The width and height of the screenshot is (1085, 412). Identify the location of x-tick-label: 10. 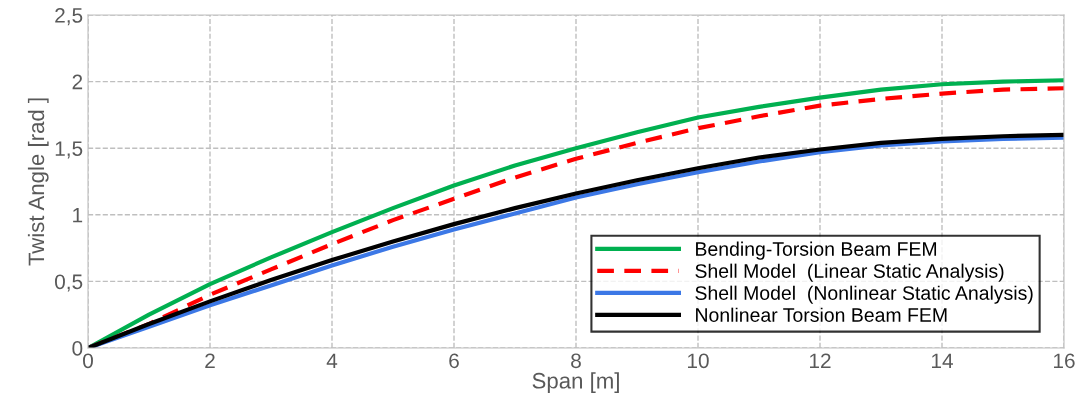
(698, 361).